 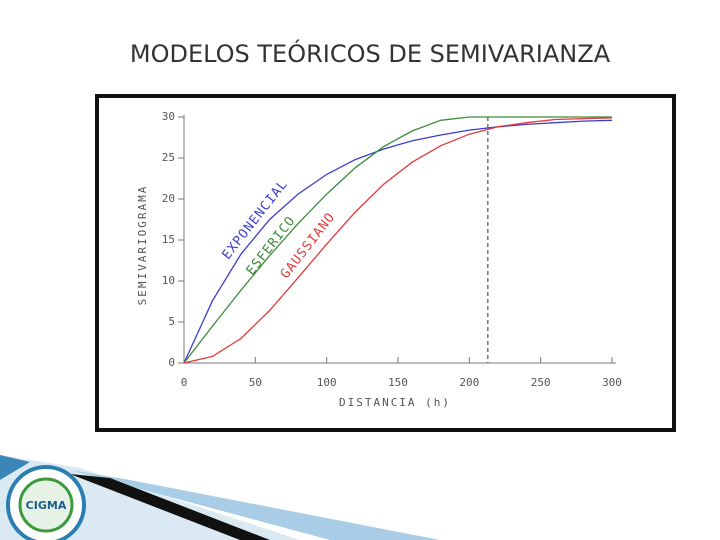 What do you see at coordinates (398, 382) in the screenshot?
I see `x-tick-label: 150` at bounding box center [398, 382].